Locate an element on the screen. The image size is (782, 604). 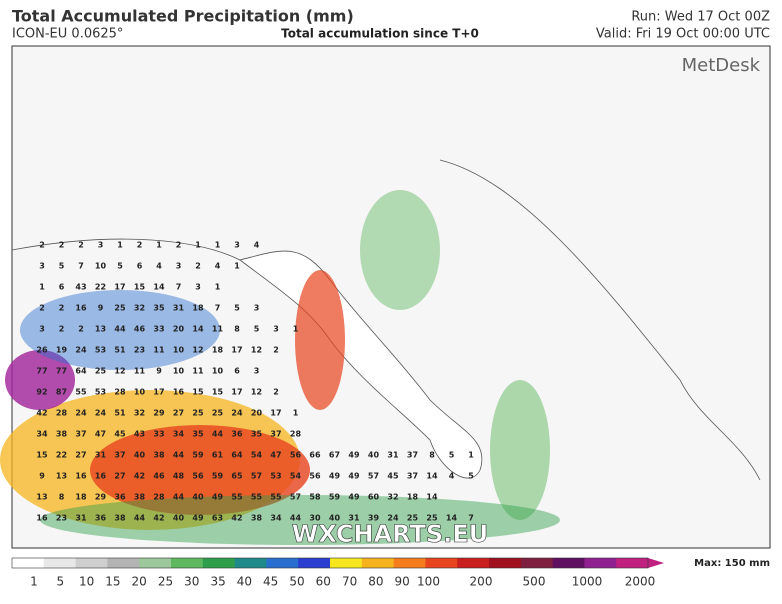
colorbar-arrow is located at coordinates (656, 563).